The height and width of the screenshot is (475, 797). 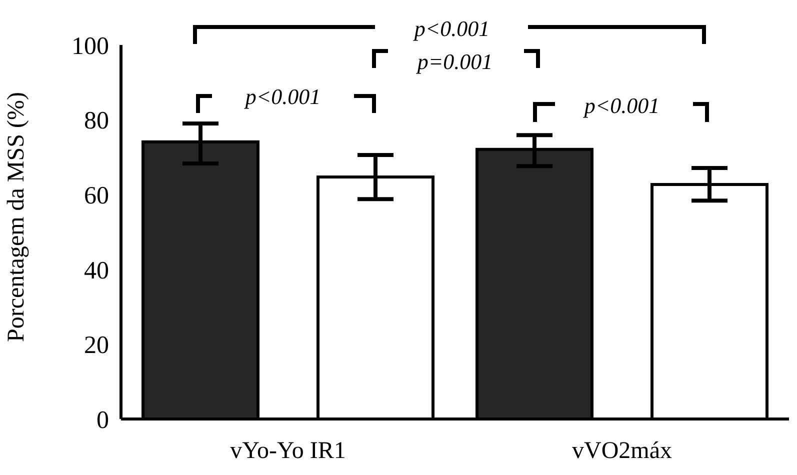 I want to click on y-axis-title: Porcentagem da MSS (%), so click(x=17, y=217).